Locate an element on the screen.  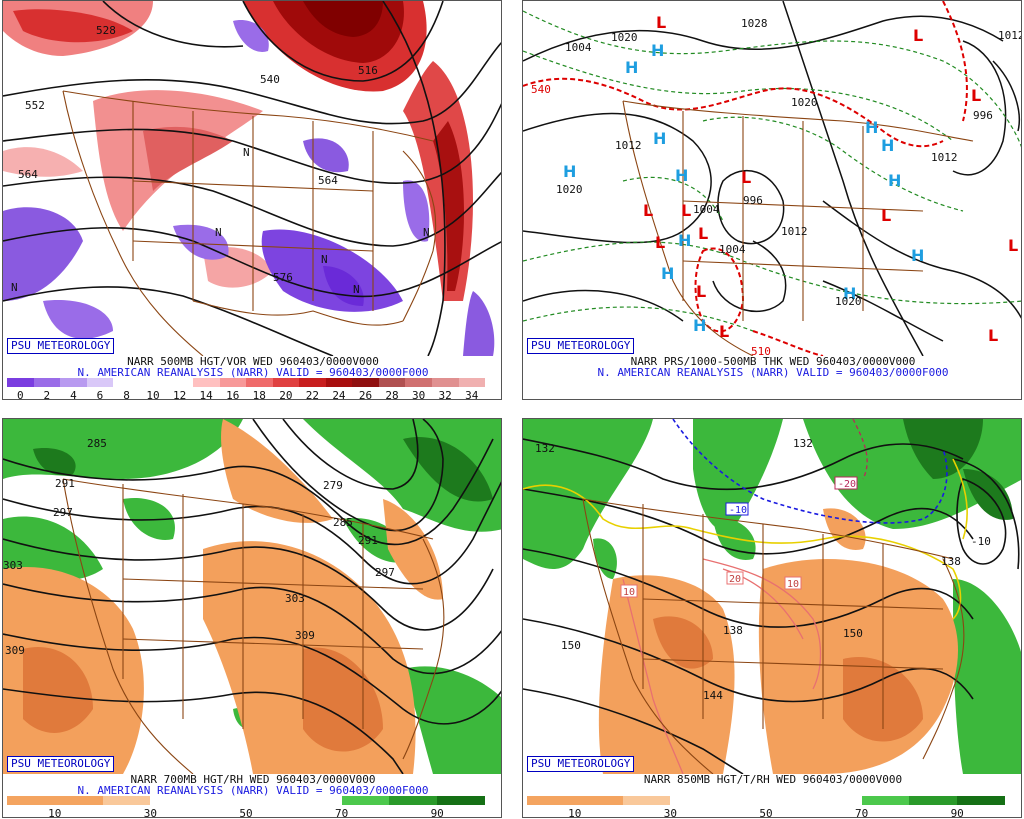
contour-label: 285 is located at coordinates (343, 522).